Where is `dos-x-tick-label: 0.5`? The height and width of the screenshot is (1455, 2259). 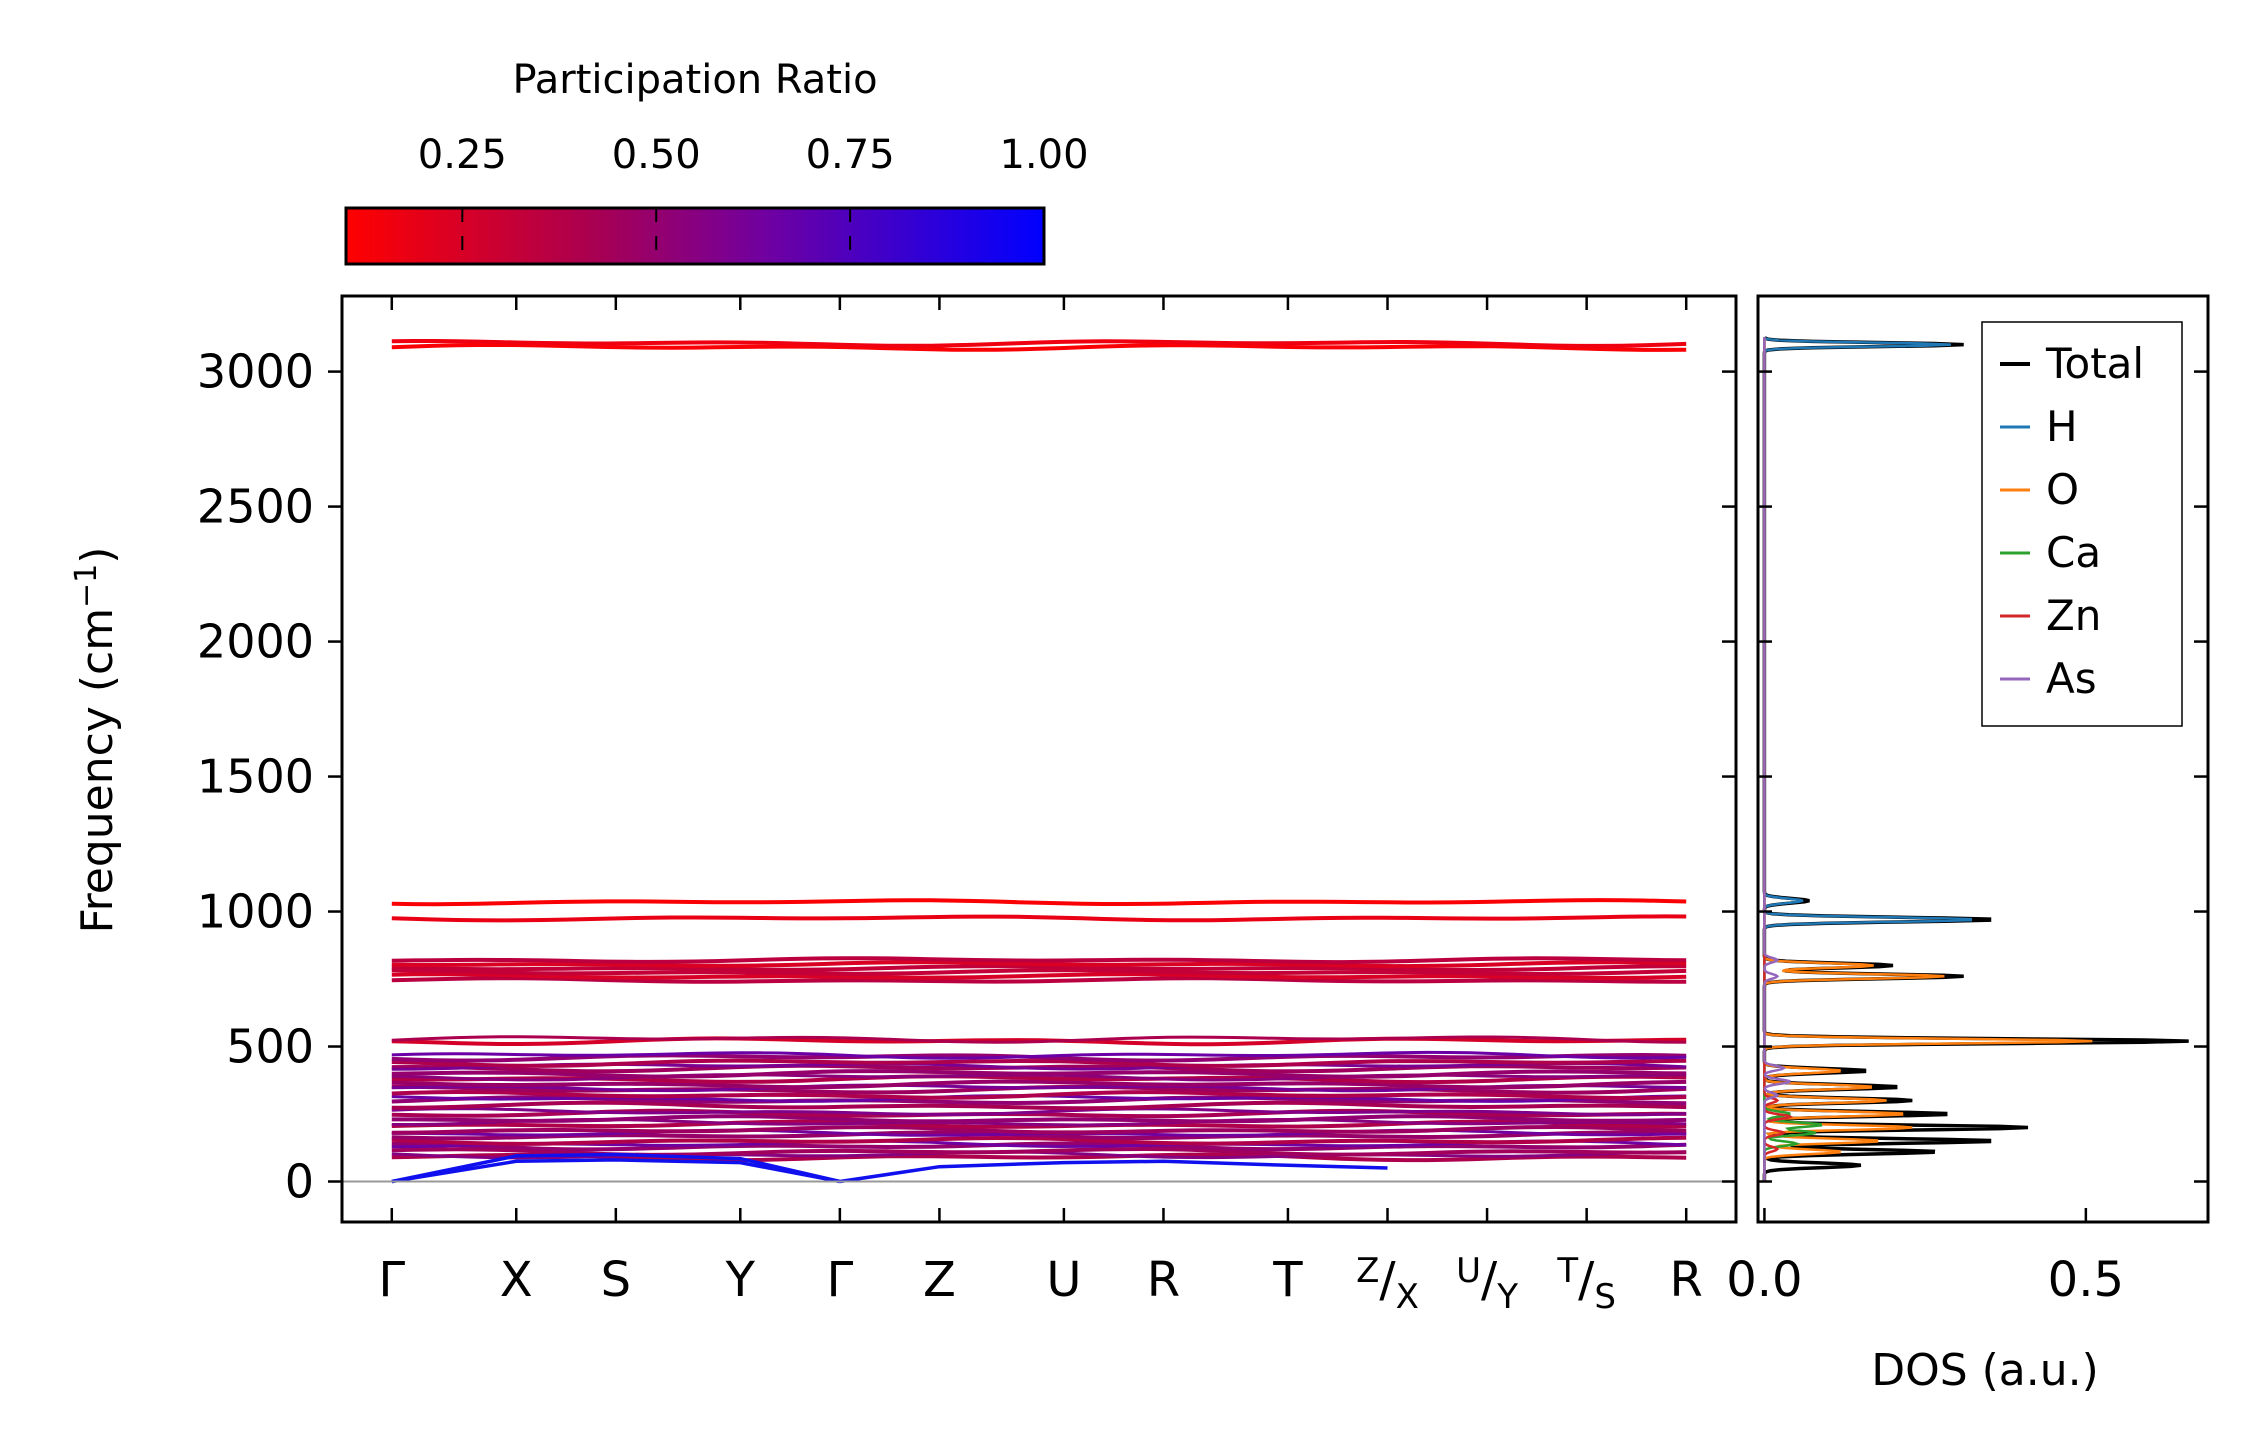
dos-x-tick-label: 0.5 is located at coordinates (2086, 1280).